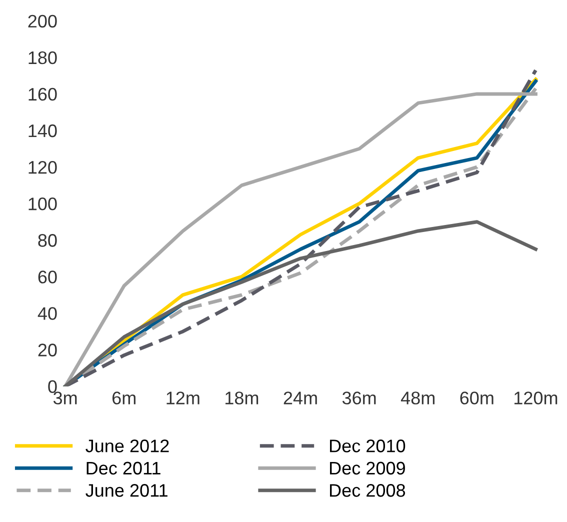 Image resolution: width=567 pixels, height=522 pixels. Describe the element at coordinates (536, 398) in the screenshot. I see `x-tick-label: 120m` at that location.